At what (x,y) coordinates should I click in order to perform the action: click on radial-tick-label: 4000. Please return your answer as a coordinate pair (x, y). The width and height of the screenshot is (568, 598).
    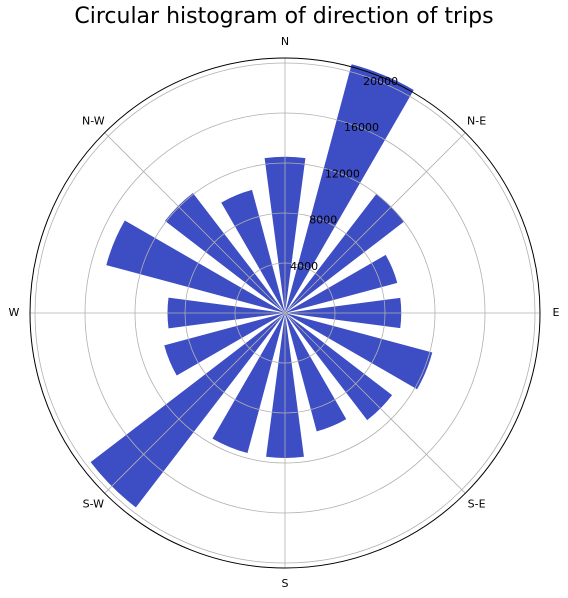
    Looking at the image, I should click on (304, 266).